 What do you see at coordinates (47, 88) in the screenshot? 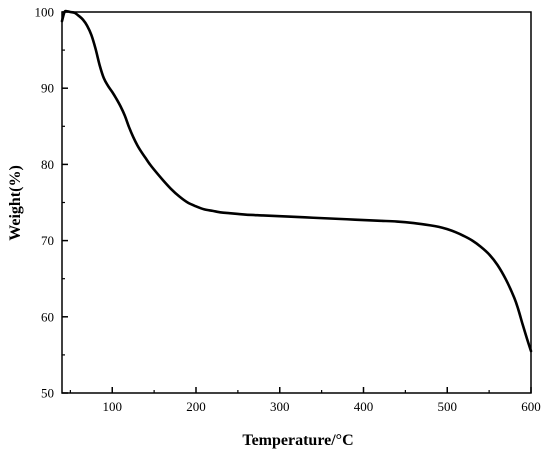
I see `y-tick-label-90: 90` at bounding box center [47, 88].